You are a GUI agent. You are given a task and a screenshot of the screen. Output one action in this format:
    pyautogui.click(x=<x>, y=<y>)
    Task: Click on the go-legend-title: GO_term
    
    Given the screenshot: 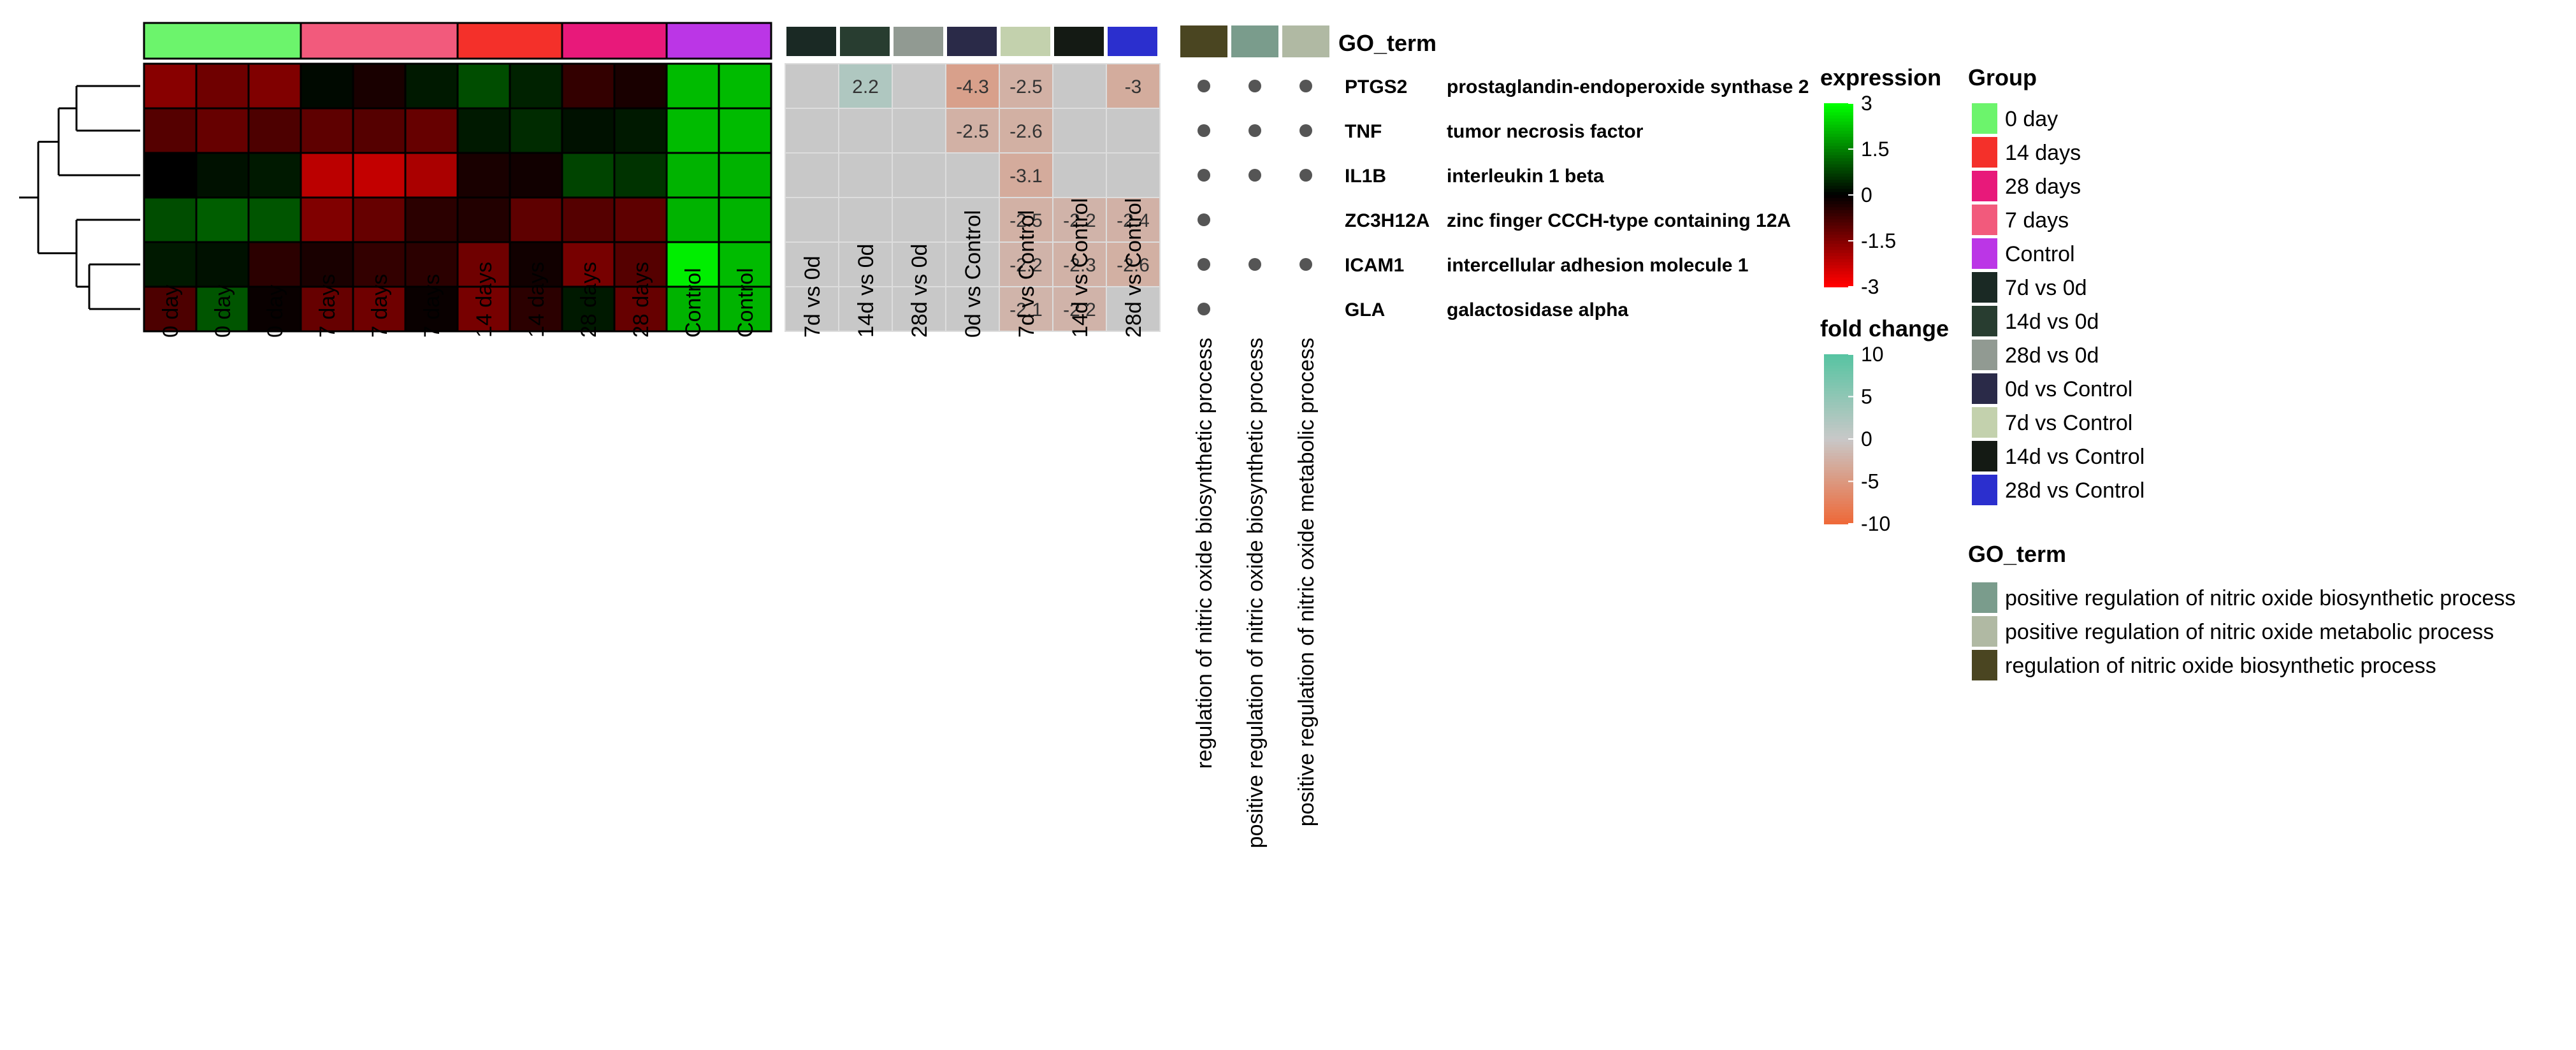 What is the action you would take?
    pyautogui.click(x=2017, y=554)
    